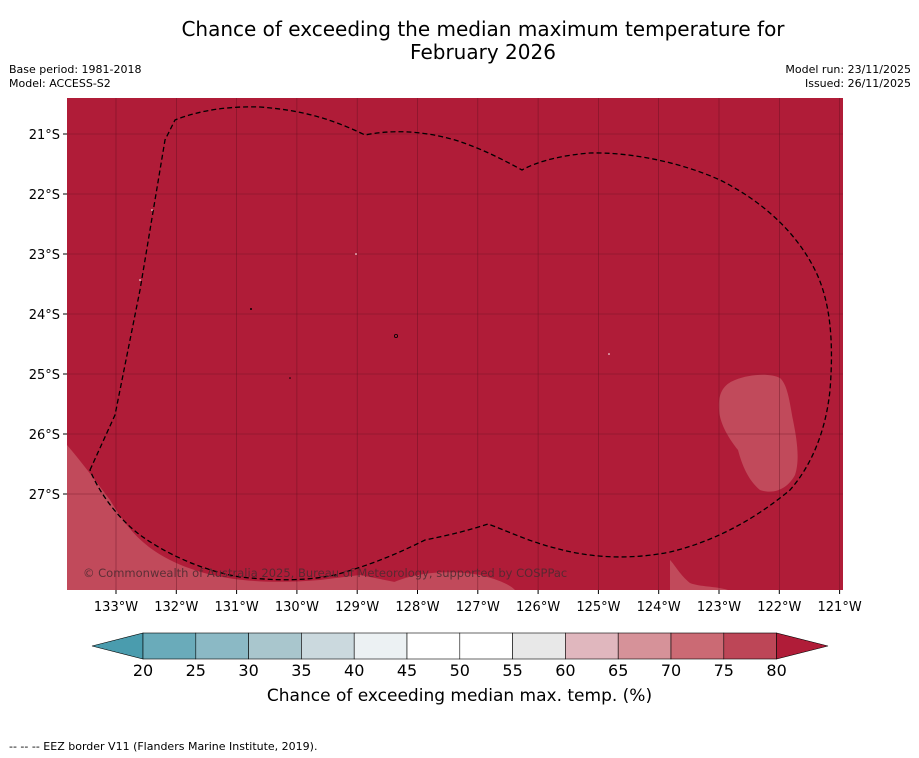 The height and width of the screenshot is (758, 919). What do you see at coordinates (483, 52) in the screenshot?
I see `title-line-2: February 2026` at bounding box center [483, 52].